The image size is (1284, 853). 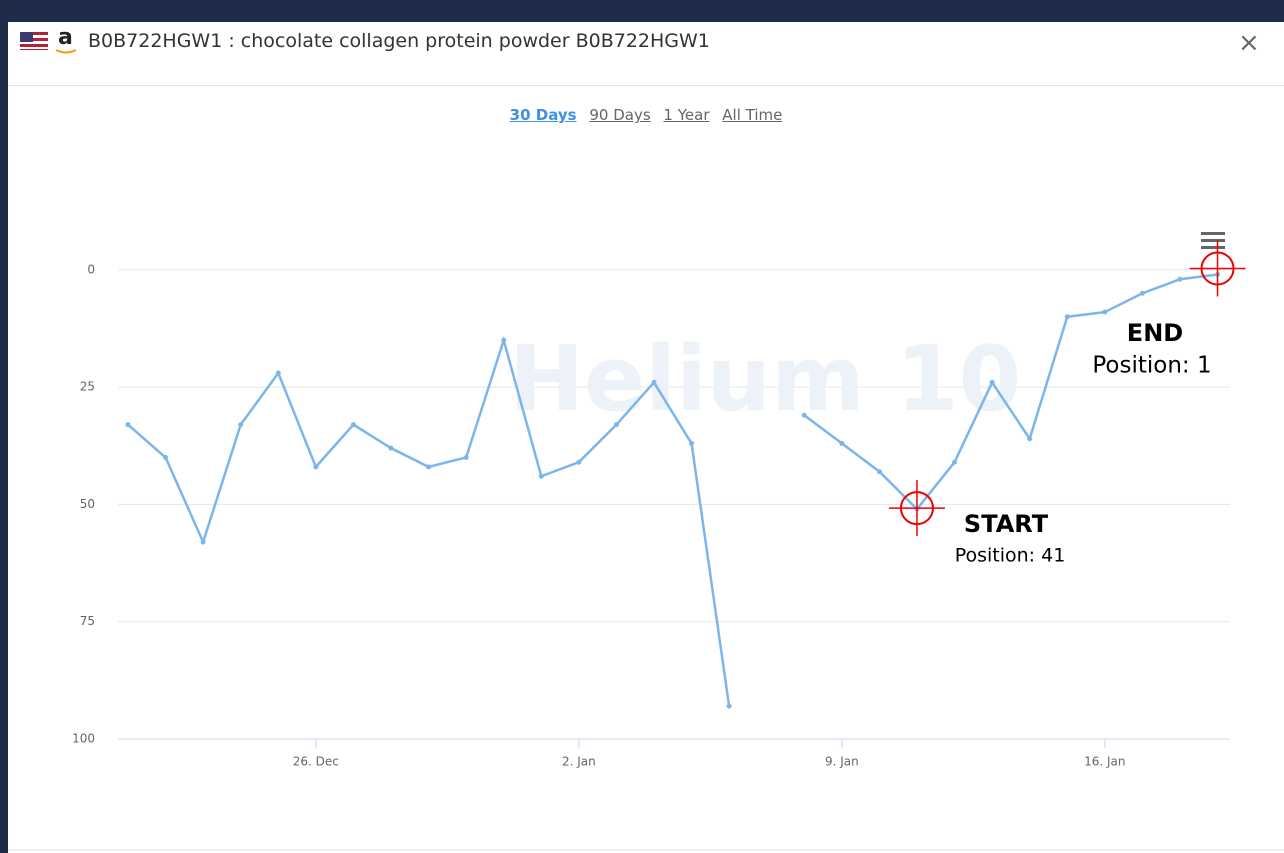 I want to click on x-tick-label: 2. Jan, so click(x=579, y=762).